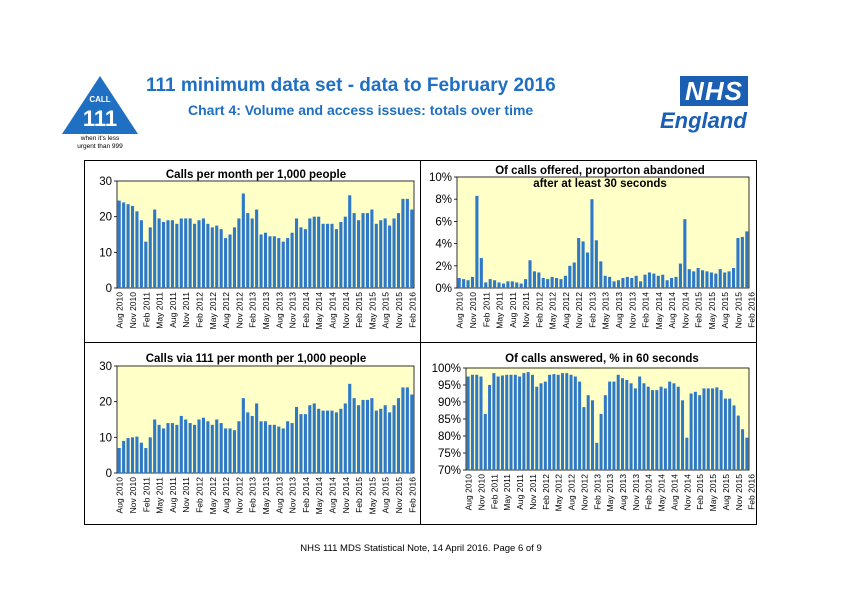 The image size is (842, 596). What do you see at coordinates (659, 311) in the screenshot?
I see `x-tick-label: May 2014` at bounding box center [659, 311].